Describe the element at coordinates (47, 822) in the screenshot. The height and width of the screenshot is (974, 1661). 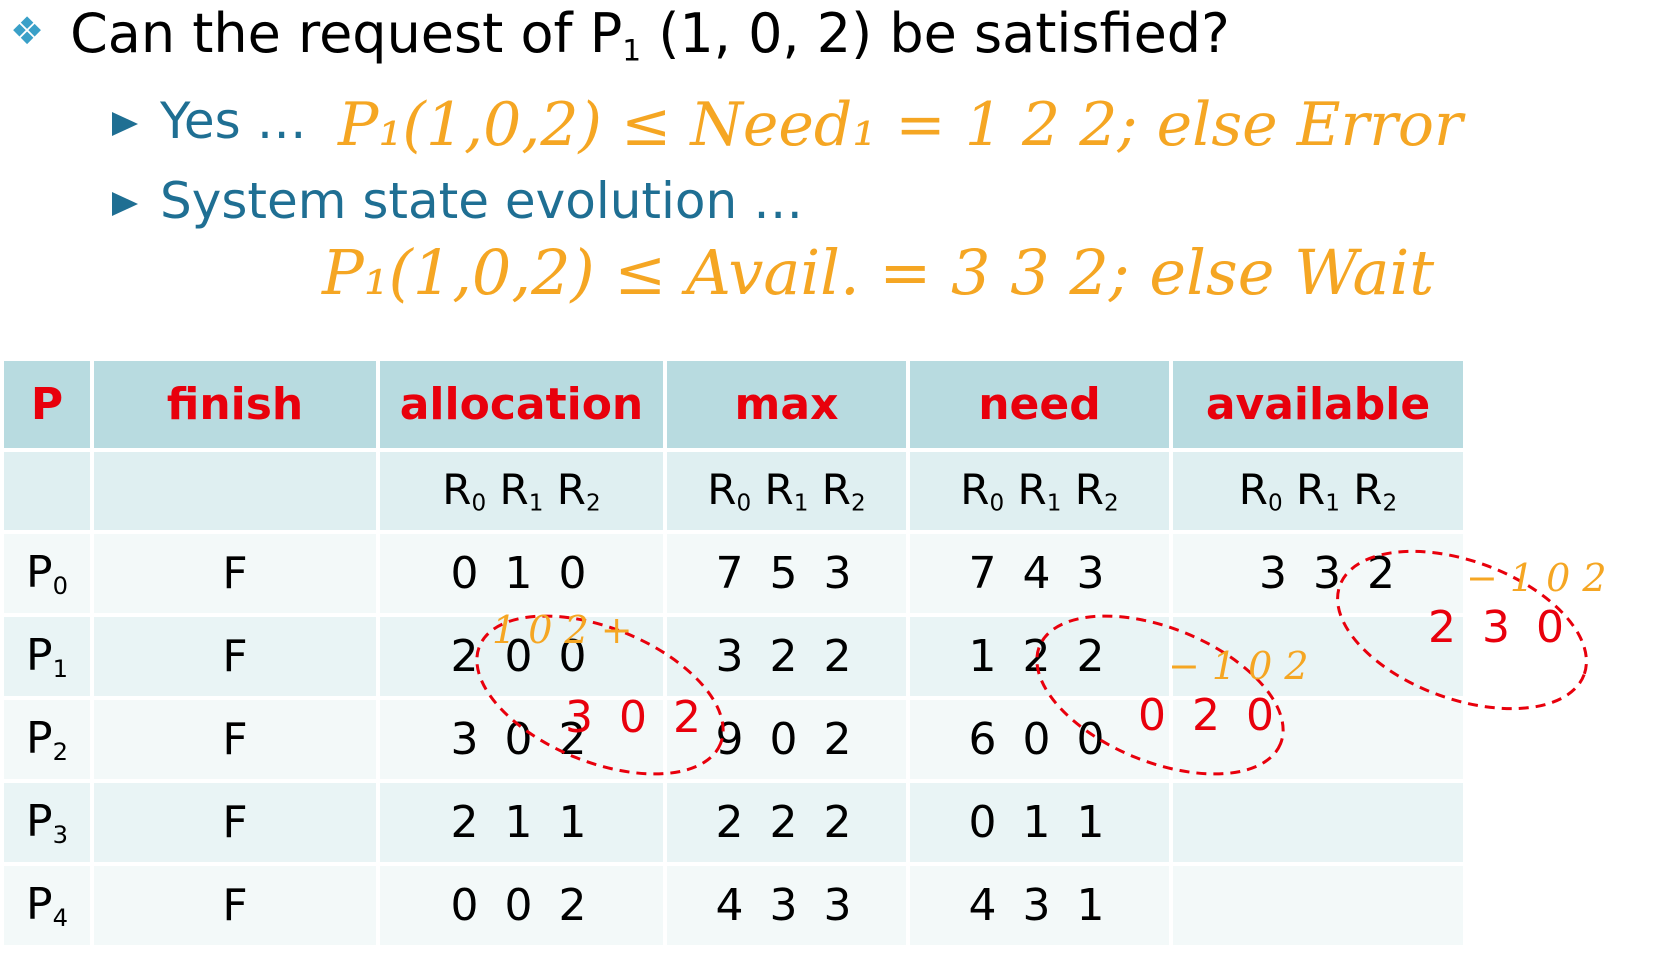
I see `process-cell: P3` at that location.